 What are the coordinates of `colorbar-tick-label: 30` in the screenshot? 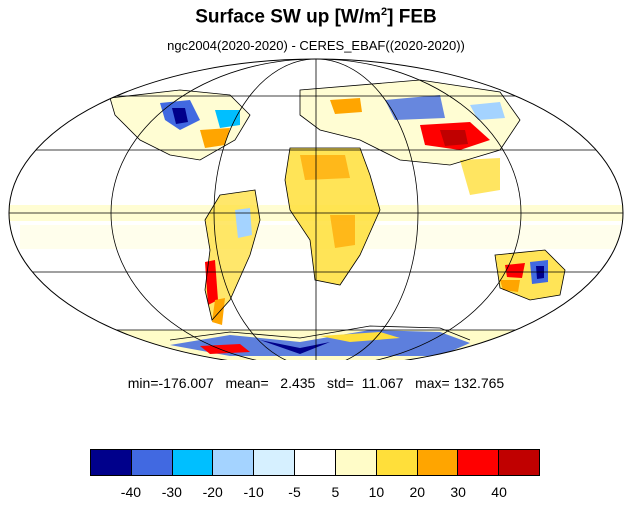 It's located at (458, 492).